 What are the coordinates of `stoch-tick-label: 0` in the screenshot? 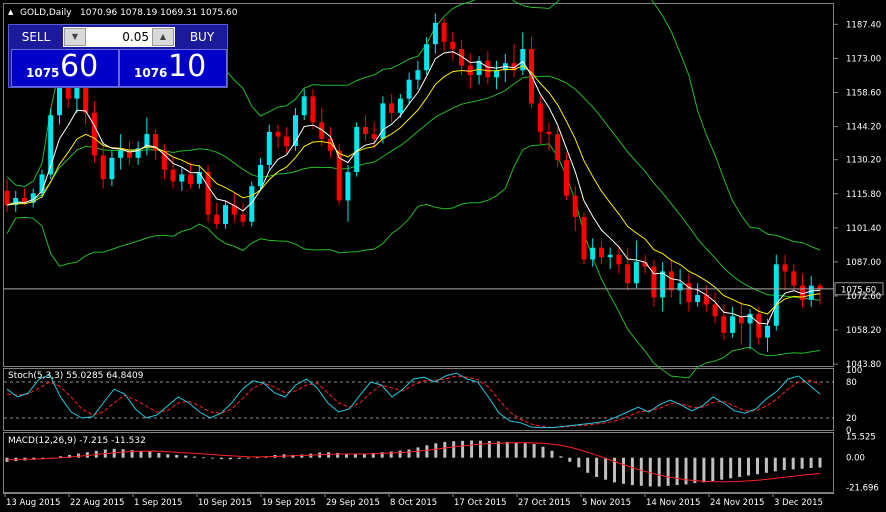 It's located at (848, 431).